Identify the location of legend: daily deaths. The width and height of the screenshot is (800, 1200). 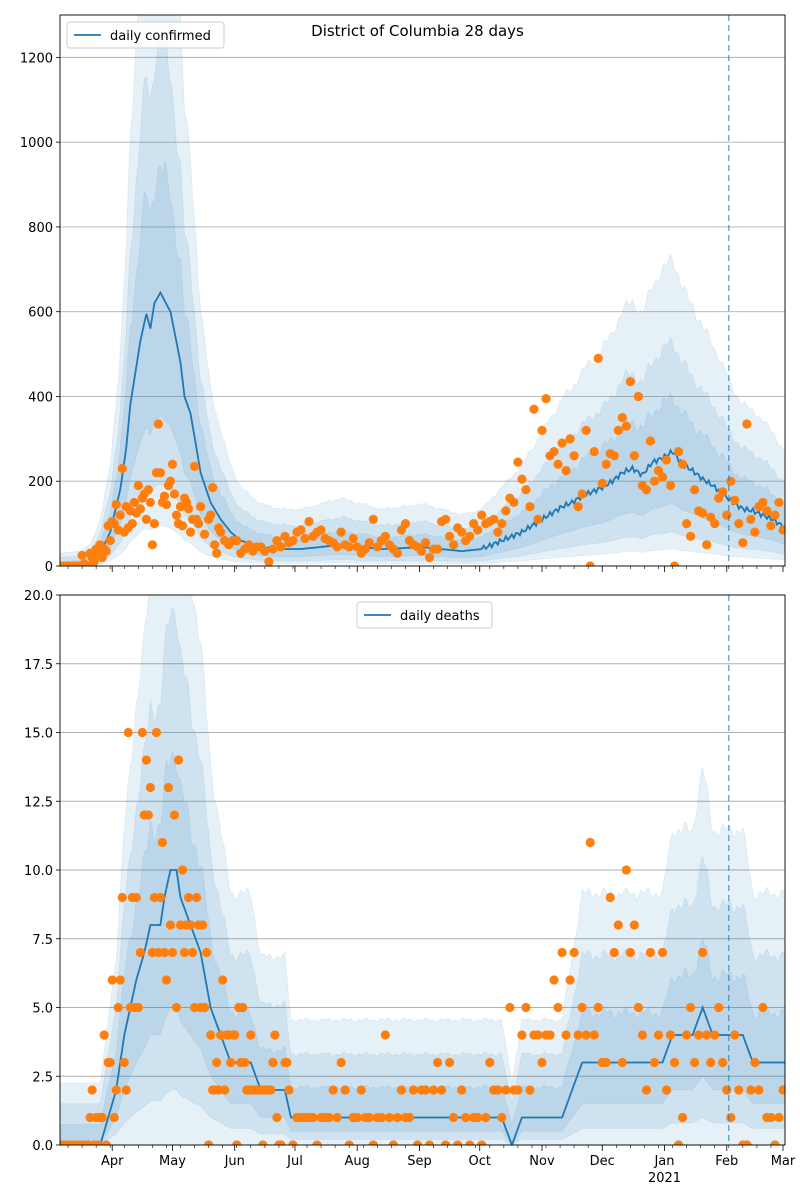
(424, 615).